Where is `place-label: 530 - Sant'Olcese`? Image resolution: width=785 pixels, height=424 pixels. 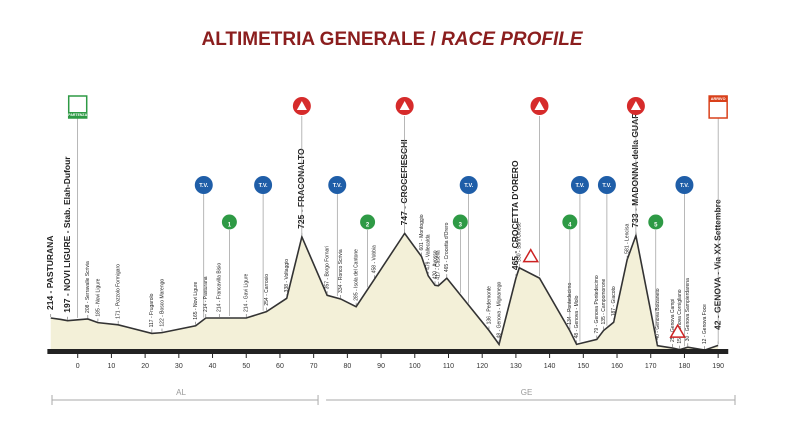
place-label: 530 - Sant'Olcese is located at coordinates (520, 242).